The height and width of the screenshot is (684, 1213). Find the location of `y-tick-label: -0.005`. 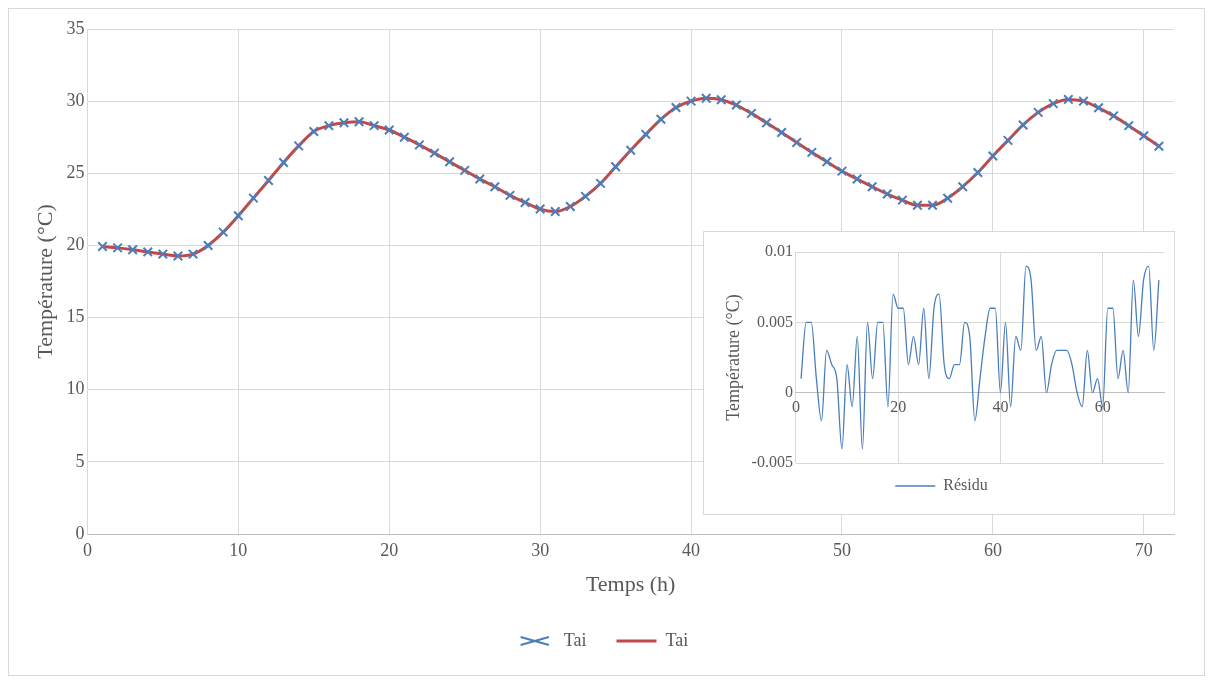

y-tick-label: -0.005 is located at coordinates (772, 462).